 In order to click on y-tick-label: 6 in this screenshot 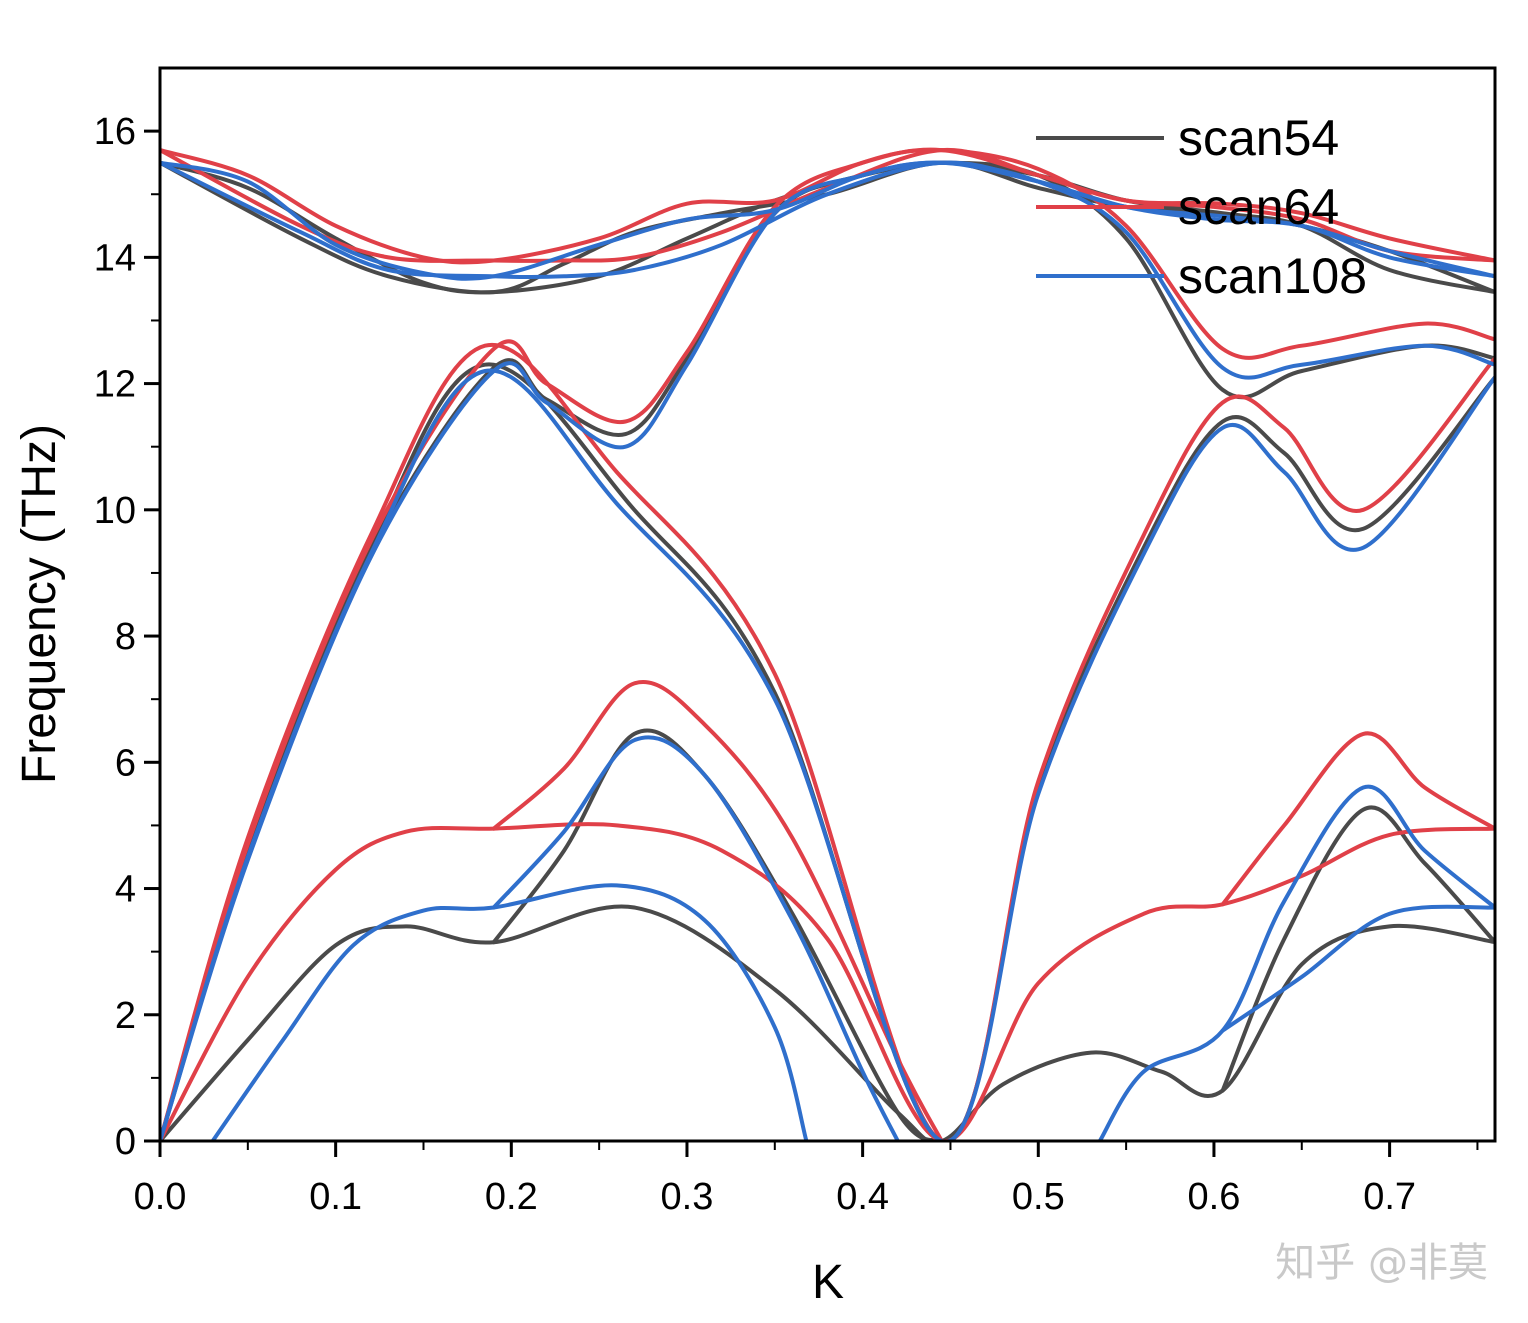, I will do `click(125, 763)`.